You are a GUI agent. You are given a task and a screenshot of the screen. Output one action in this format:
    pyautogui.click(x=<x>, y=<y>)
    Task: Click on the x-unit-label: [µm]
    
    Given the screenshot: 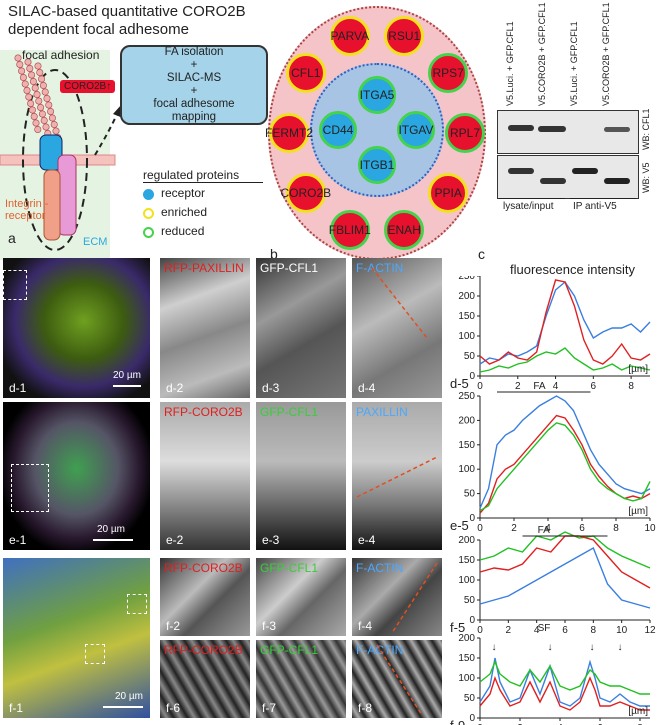 What is the action you would take?
    pyautogui.click(x=638, y=711)
    